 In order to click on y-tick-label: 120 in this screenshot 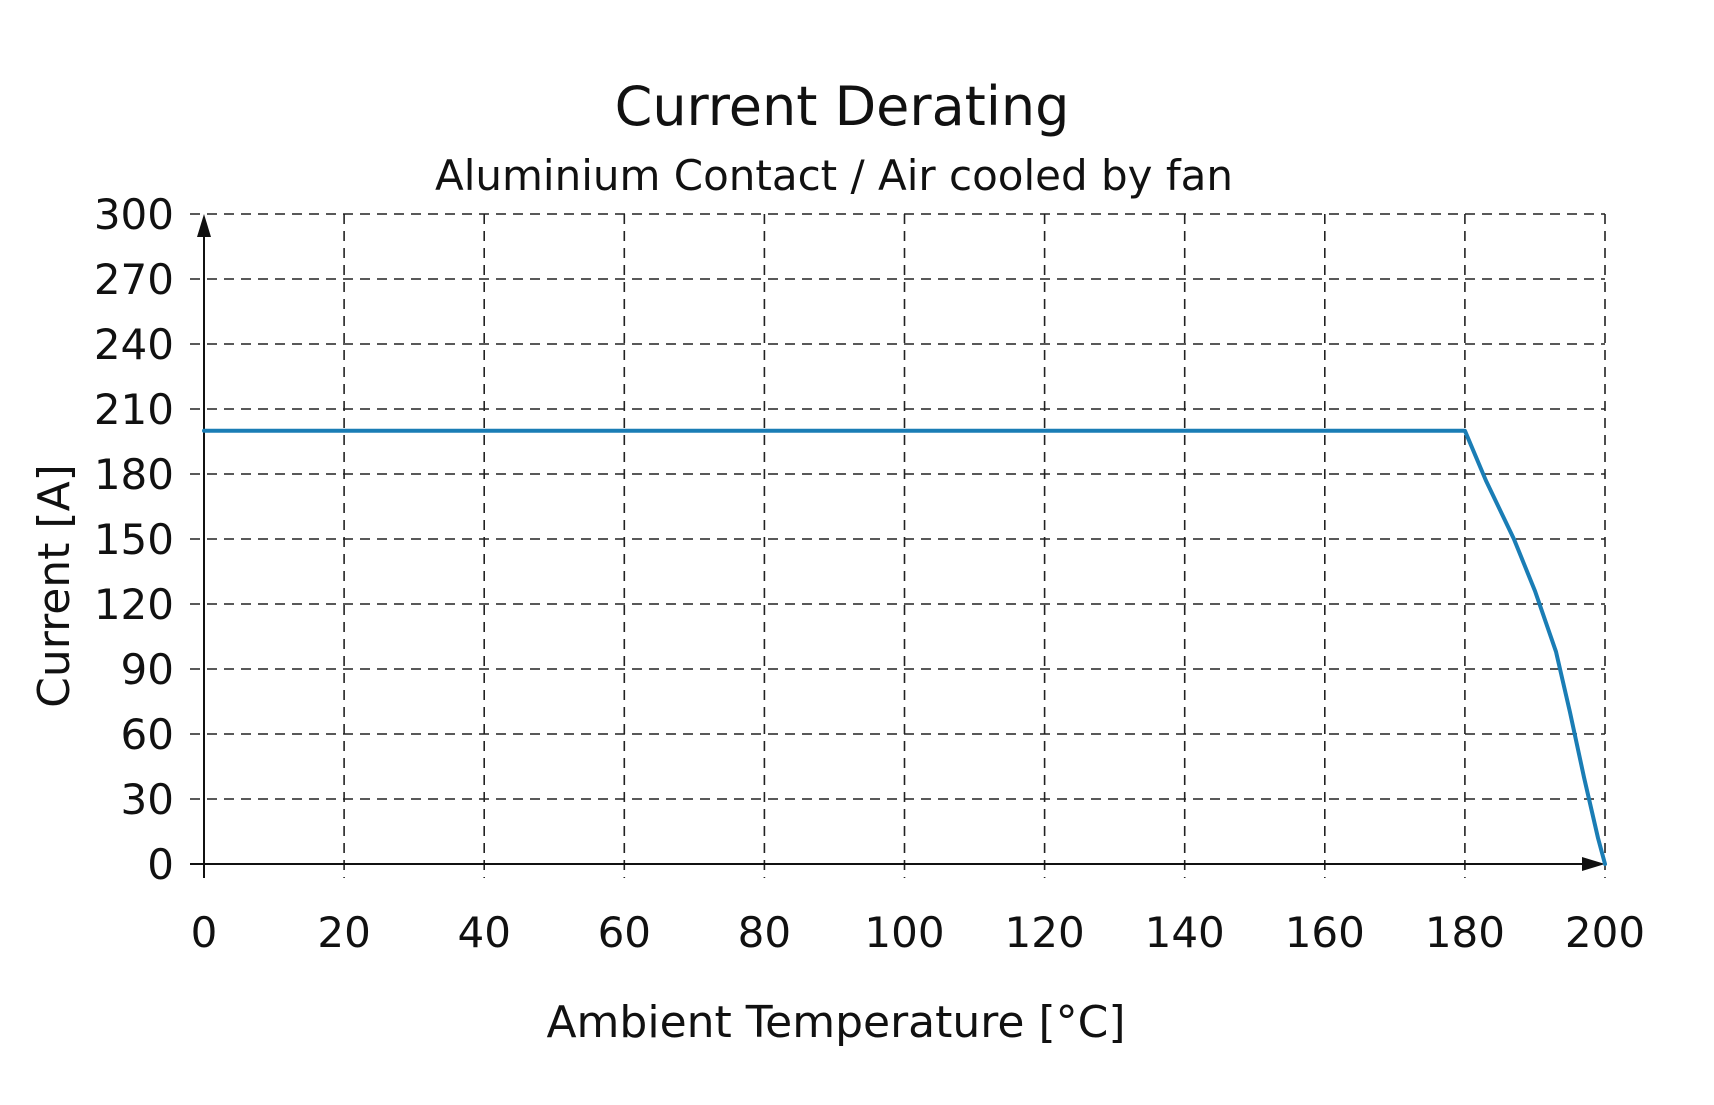, I will do `click(134, 604)`.